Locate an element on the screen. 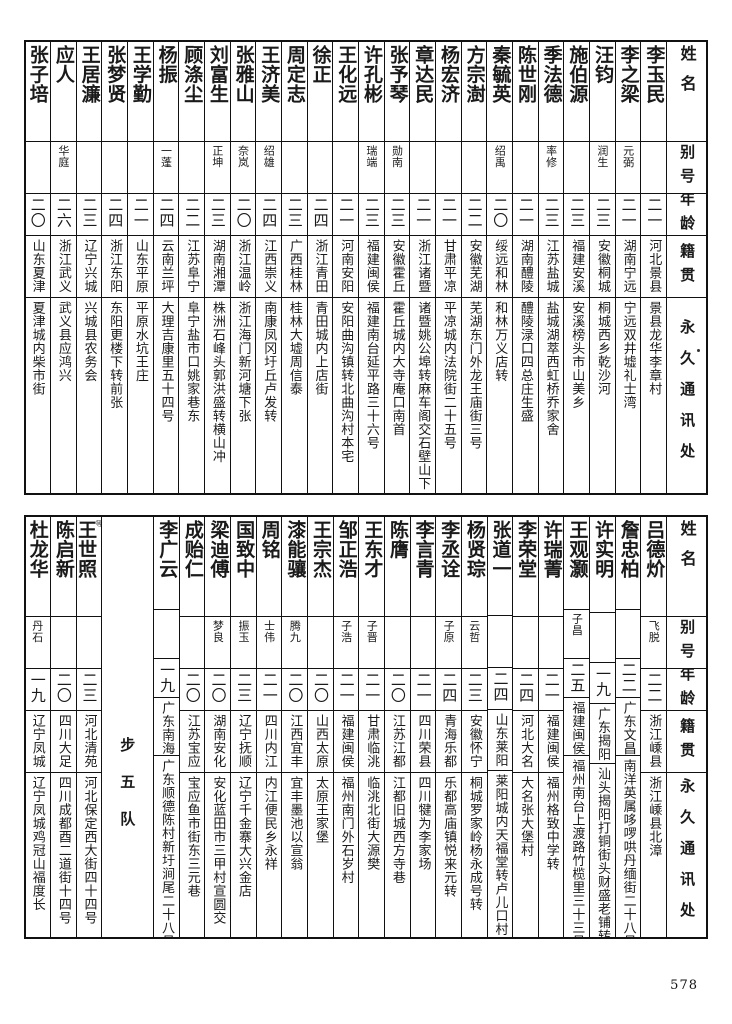 This screenshot has height=1024, width=732. entry-name: 王宗杰 is located at coordinates (320, 567).